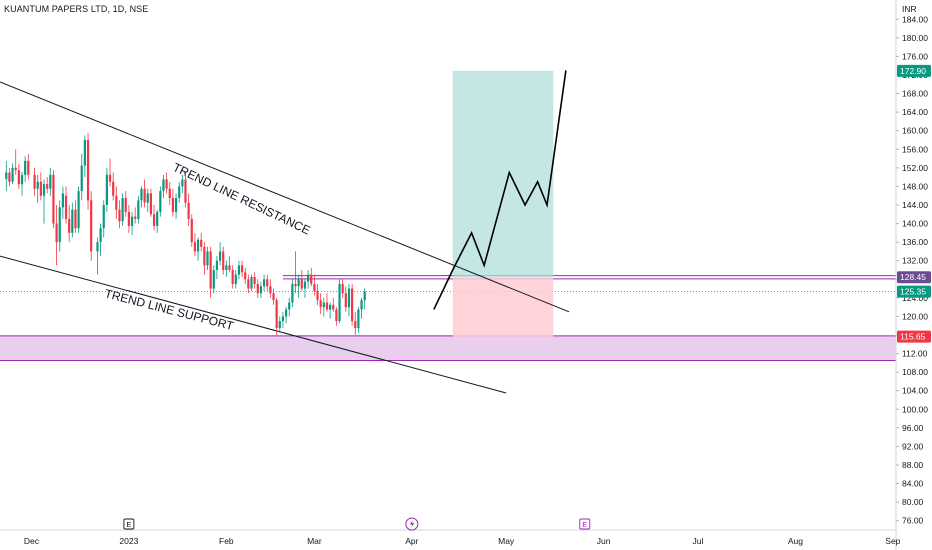  I want to click on stop-zone, so click(503, 307).